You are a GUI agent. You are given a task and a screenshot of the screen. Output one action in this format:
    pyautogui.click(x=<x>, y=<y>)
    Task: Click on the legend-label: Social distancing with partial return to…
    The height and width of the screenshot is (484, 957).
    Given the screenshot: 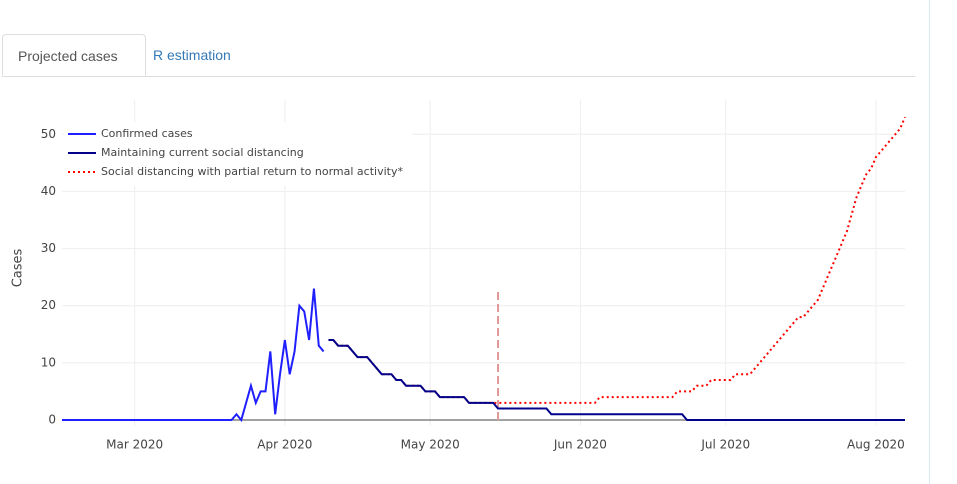 What is the action you would take?
    pyautogui.click(x=252, y=171)
    